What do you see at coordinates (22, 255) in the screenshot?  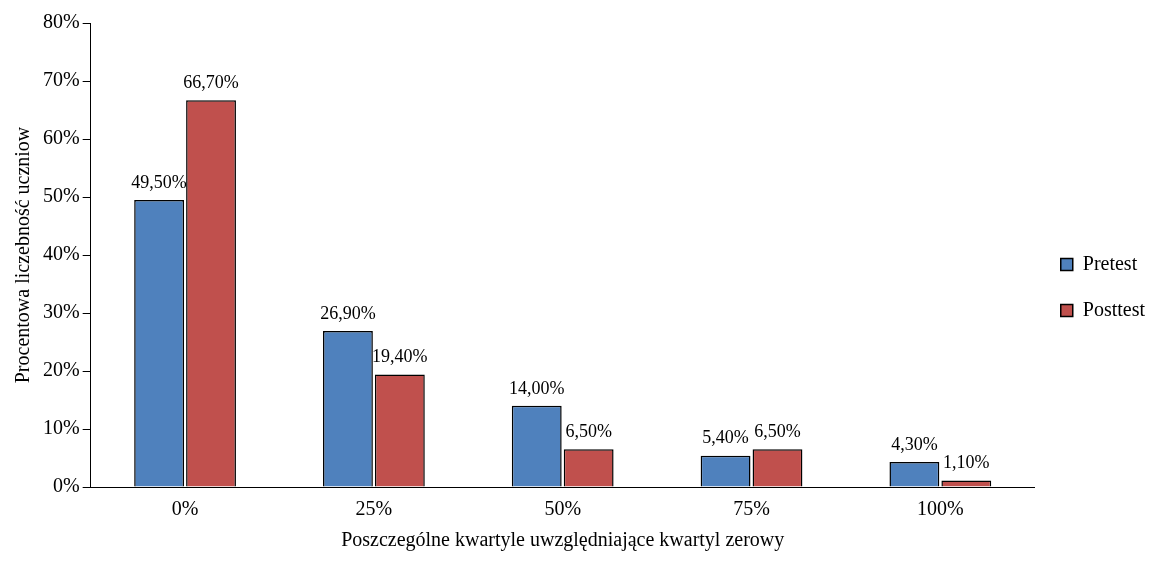 I see `y-axis-title: Procentowa liczebność uczniow` at bounding box center [22, 255].